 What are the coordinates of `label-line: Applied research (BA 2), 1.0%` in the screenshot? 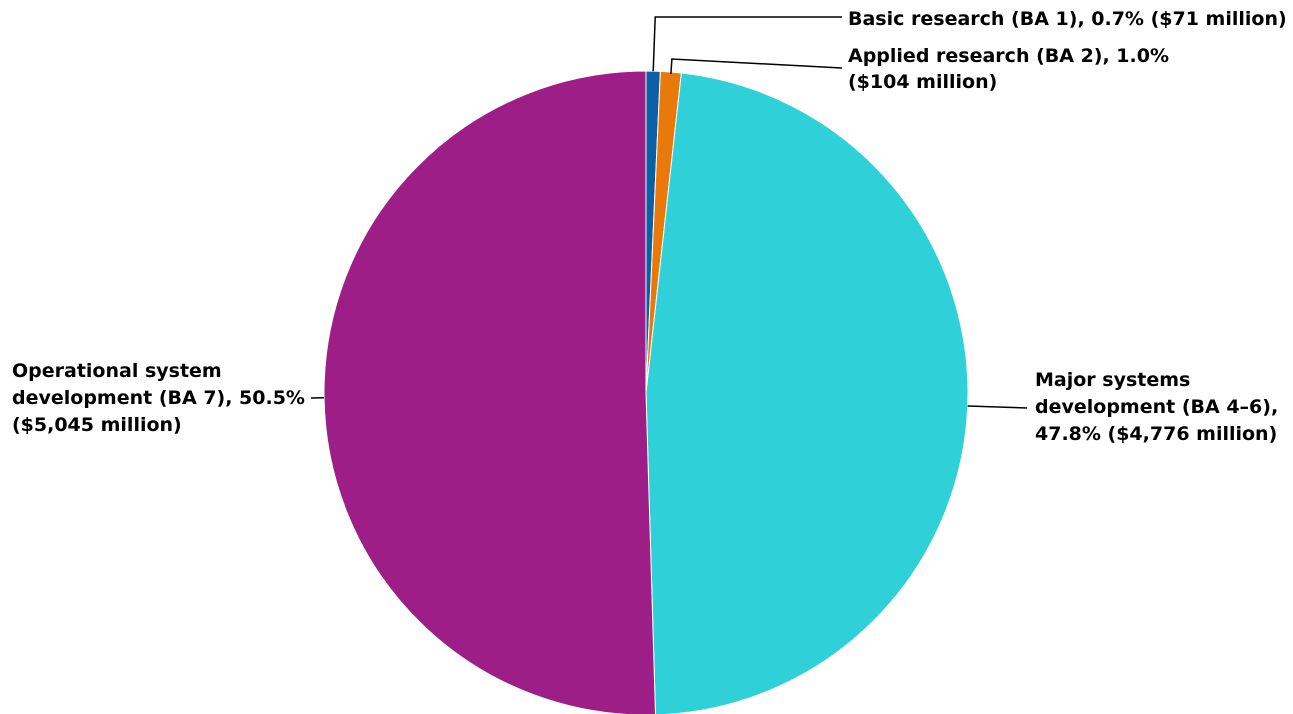 It's located at (1008, 56).